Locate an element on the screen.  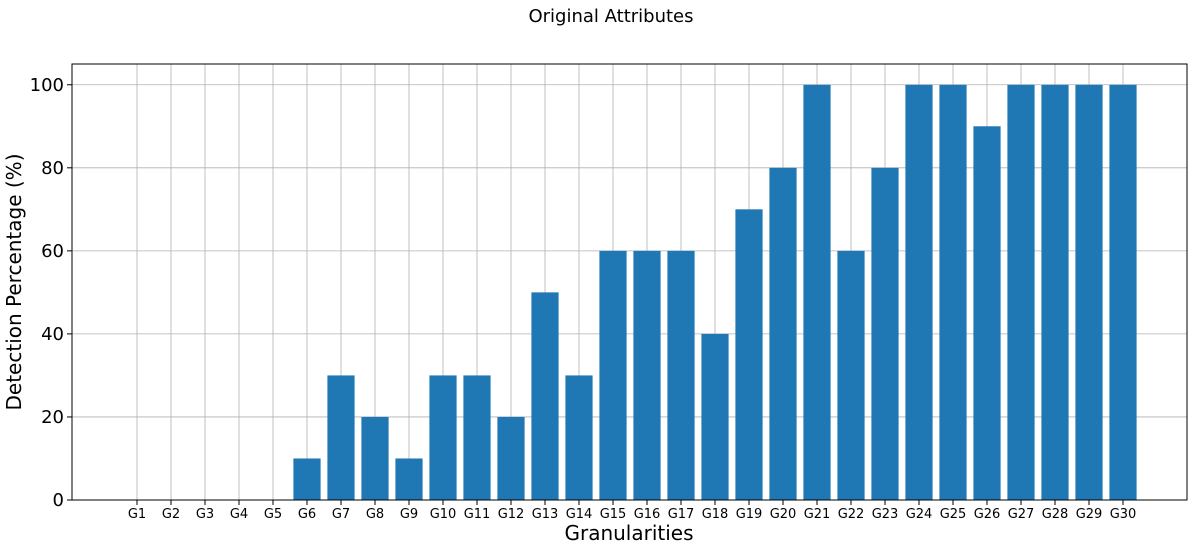
bar-G19 is located at coordinates (749, 355).